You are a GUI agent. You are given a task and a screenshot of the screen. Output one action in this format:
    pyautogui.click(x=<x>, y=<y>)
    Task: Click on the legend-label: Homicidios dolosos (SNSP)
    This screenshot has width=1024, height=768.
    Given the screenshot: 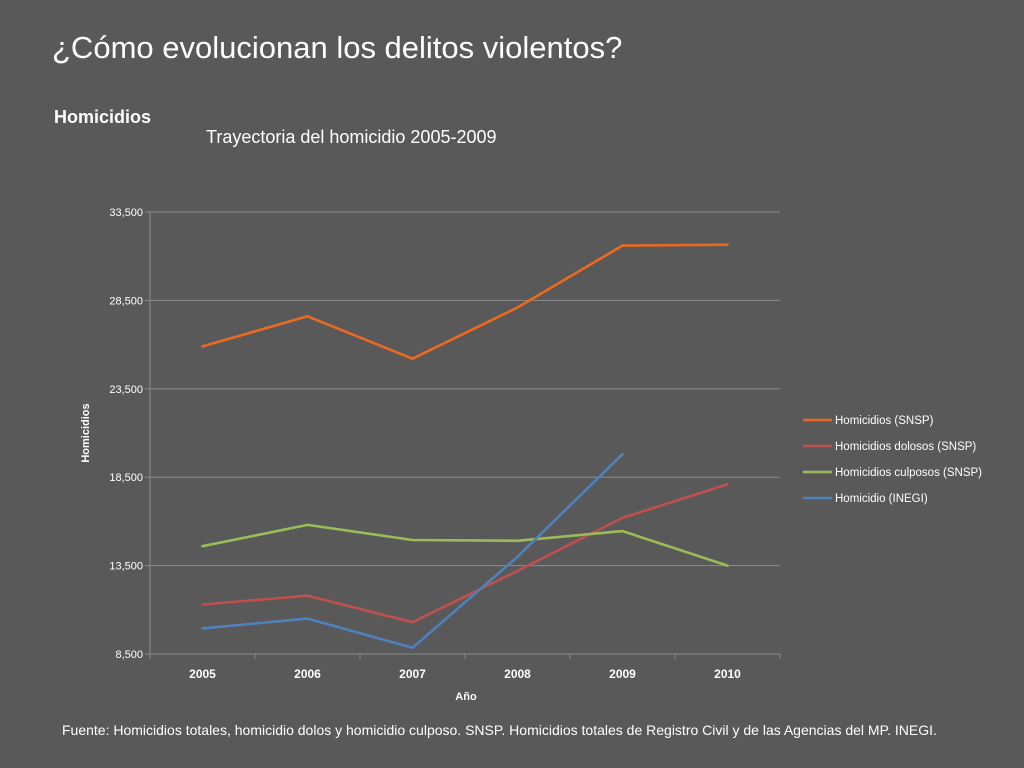 What is the action you would take?
    pyautogui.click(x=905, y=447)
    